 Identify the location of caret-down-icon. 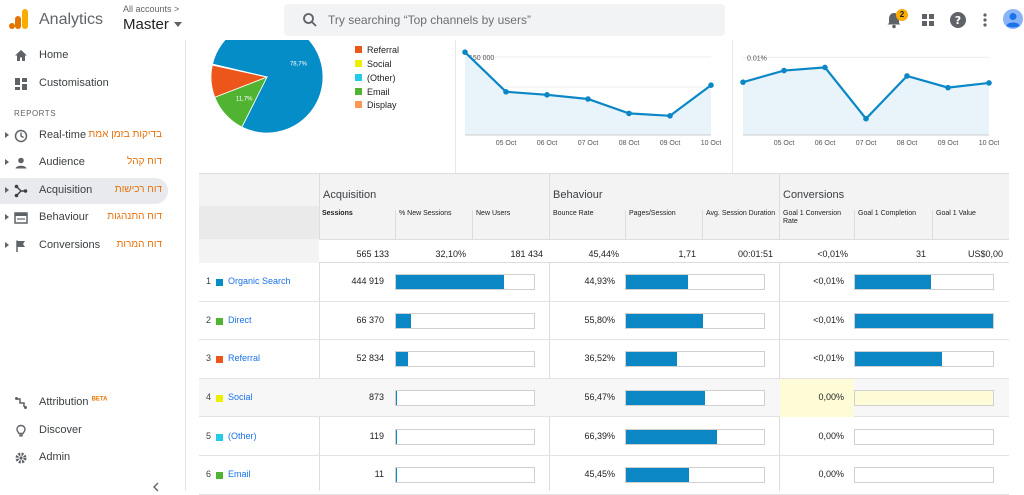
(178, 24).